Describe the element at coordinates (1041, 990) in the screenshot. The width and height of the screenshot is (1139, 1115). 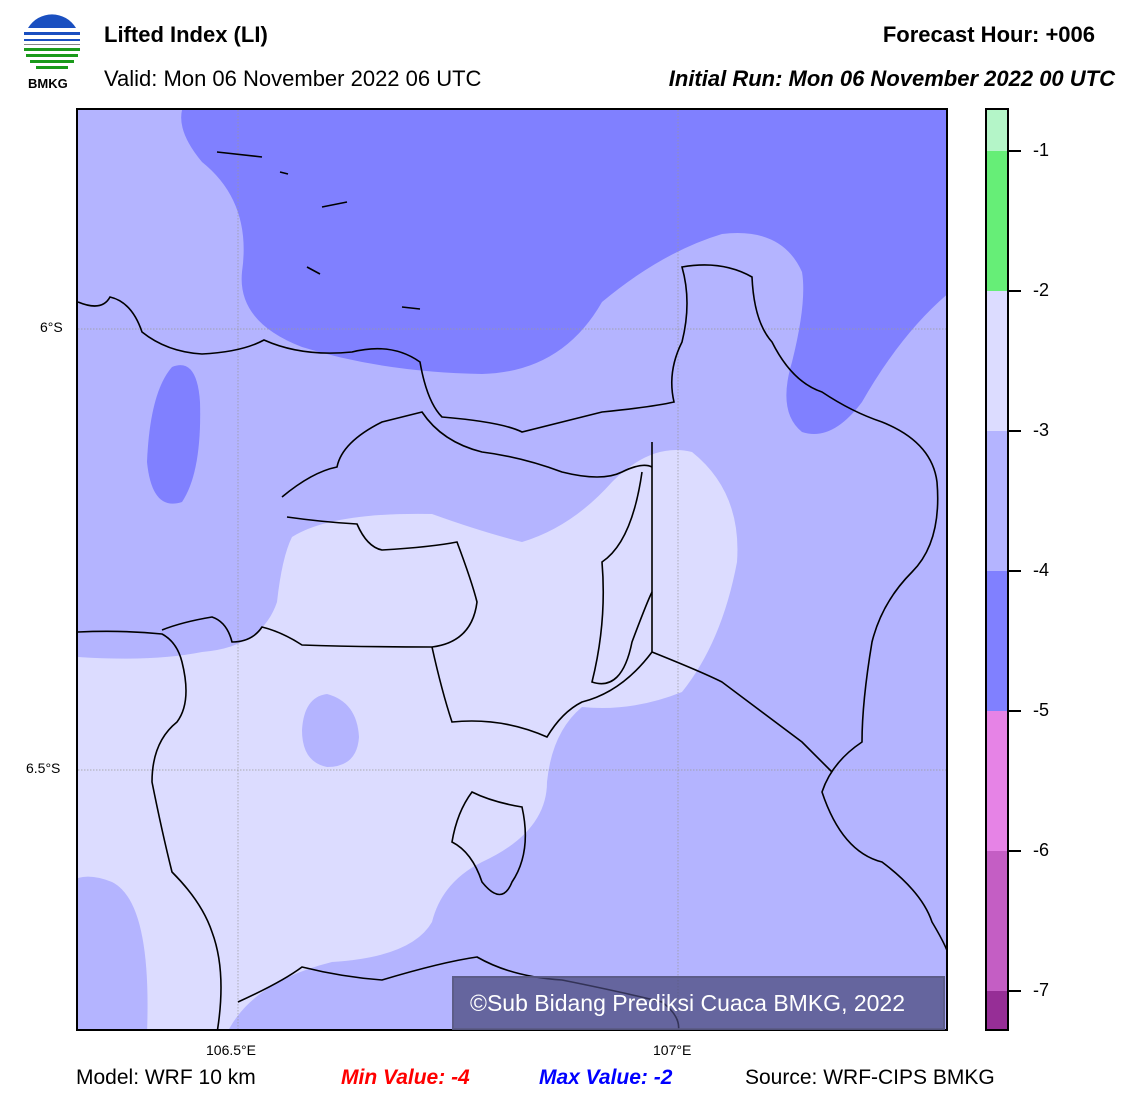
I see `colorbar-label: -7` at that location.